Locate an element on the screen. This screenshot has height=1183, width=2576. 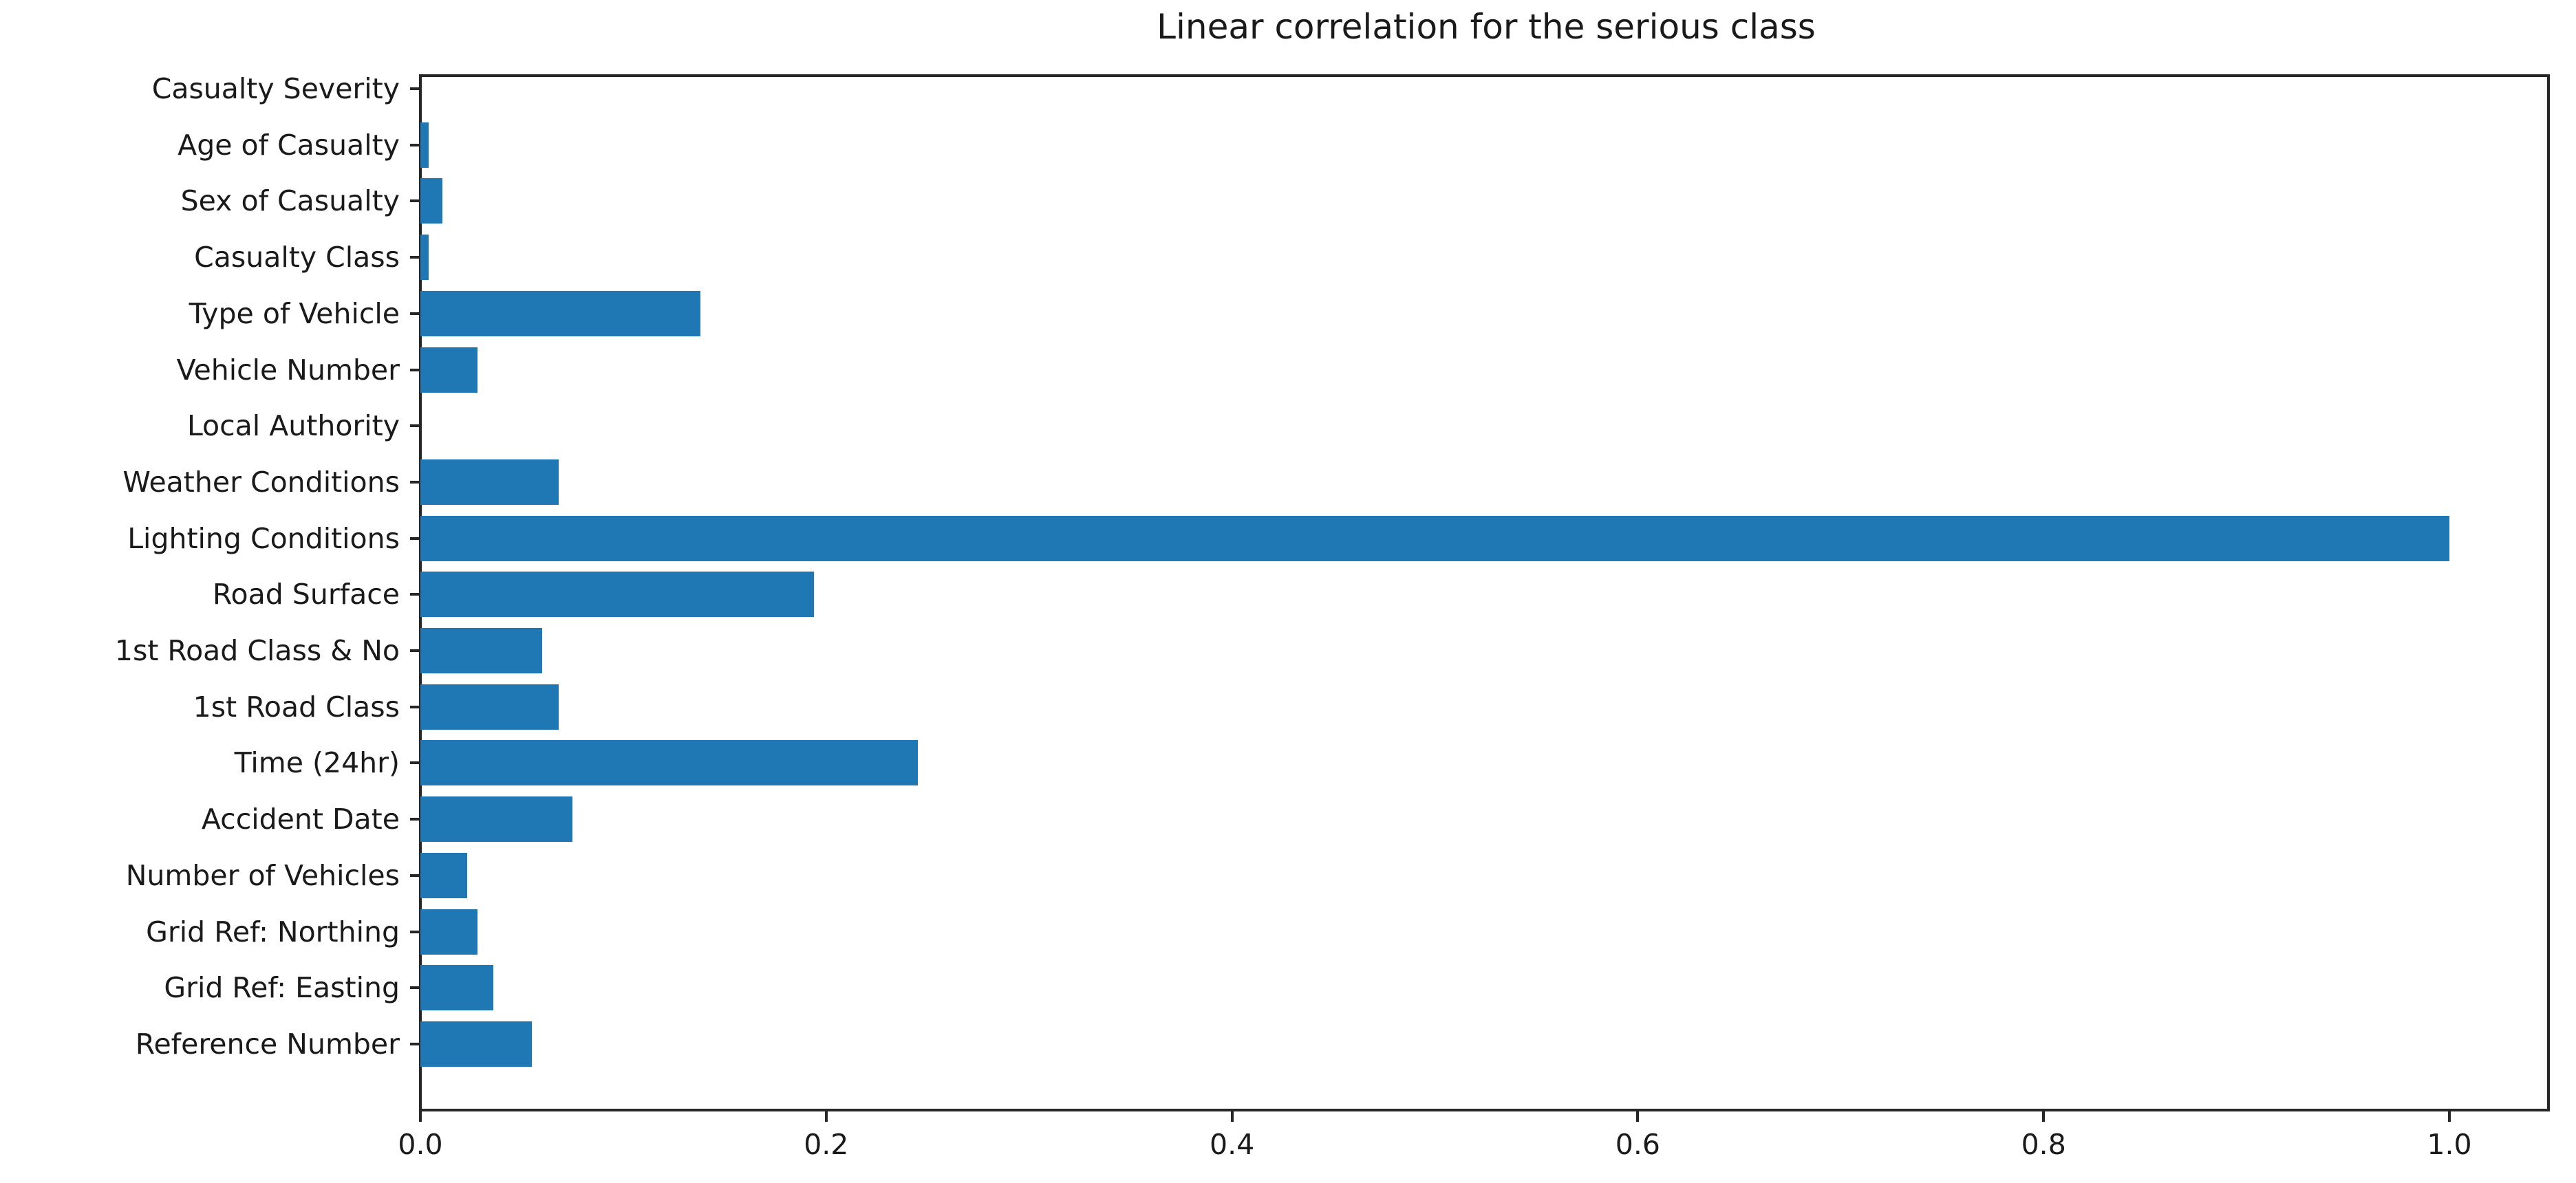
y-axis-label: Casualty Class is located at coordinates (297, 257).